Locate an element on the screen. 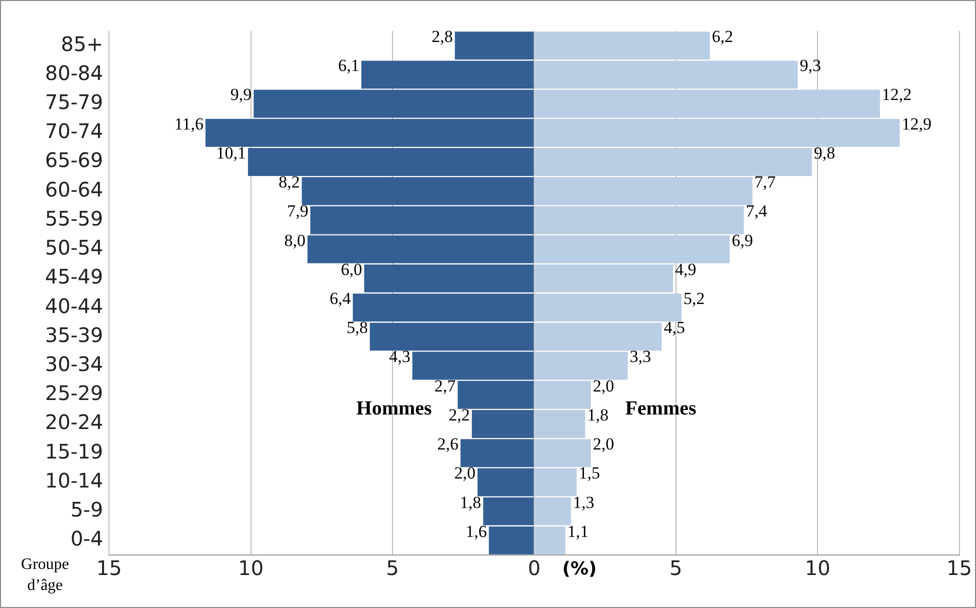 The width and height of the screenshot is (976, 608). data-label: 6,4 is located at coordinates (341, 298).